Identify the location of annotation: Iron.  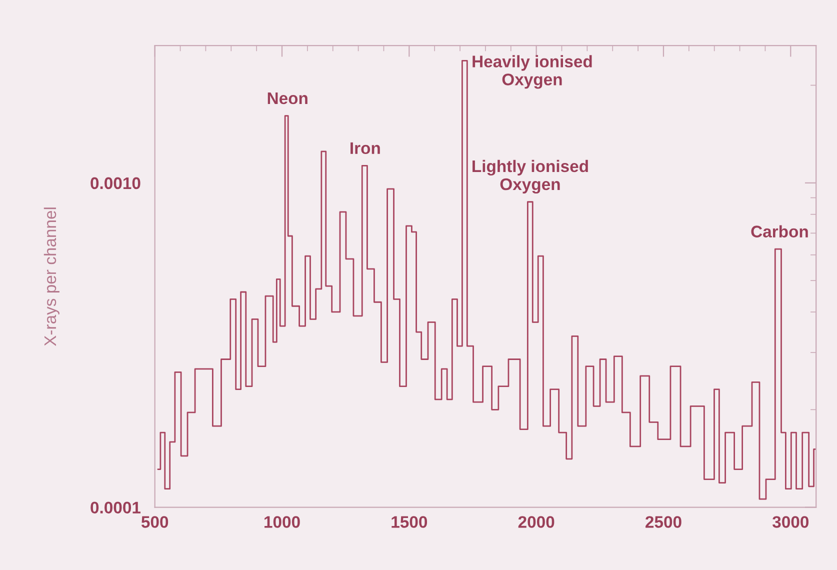
(365, 148).